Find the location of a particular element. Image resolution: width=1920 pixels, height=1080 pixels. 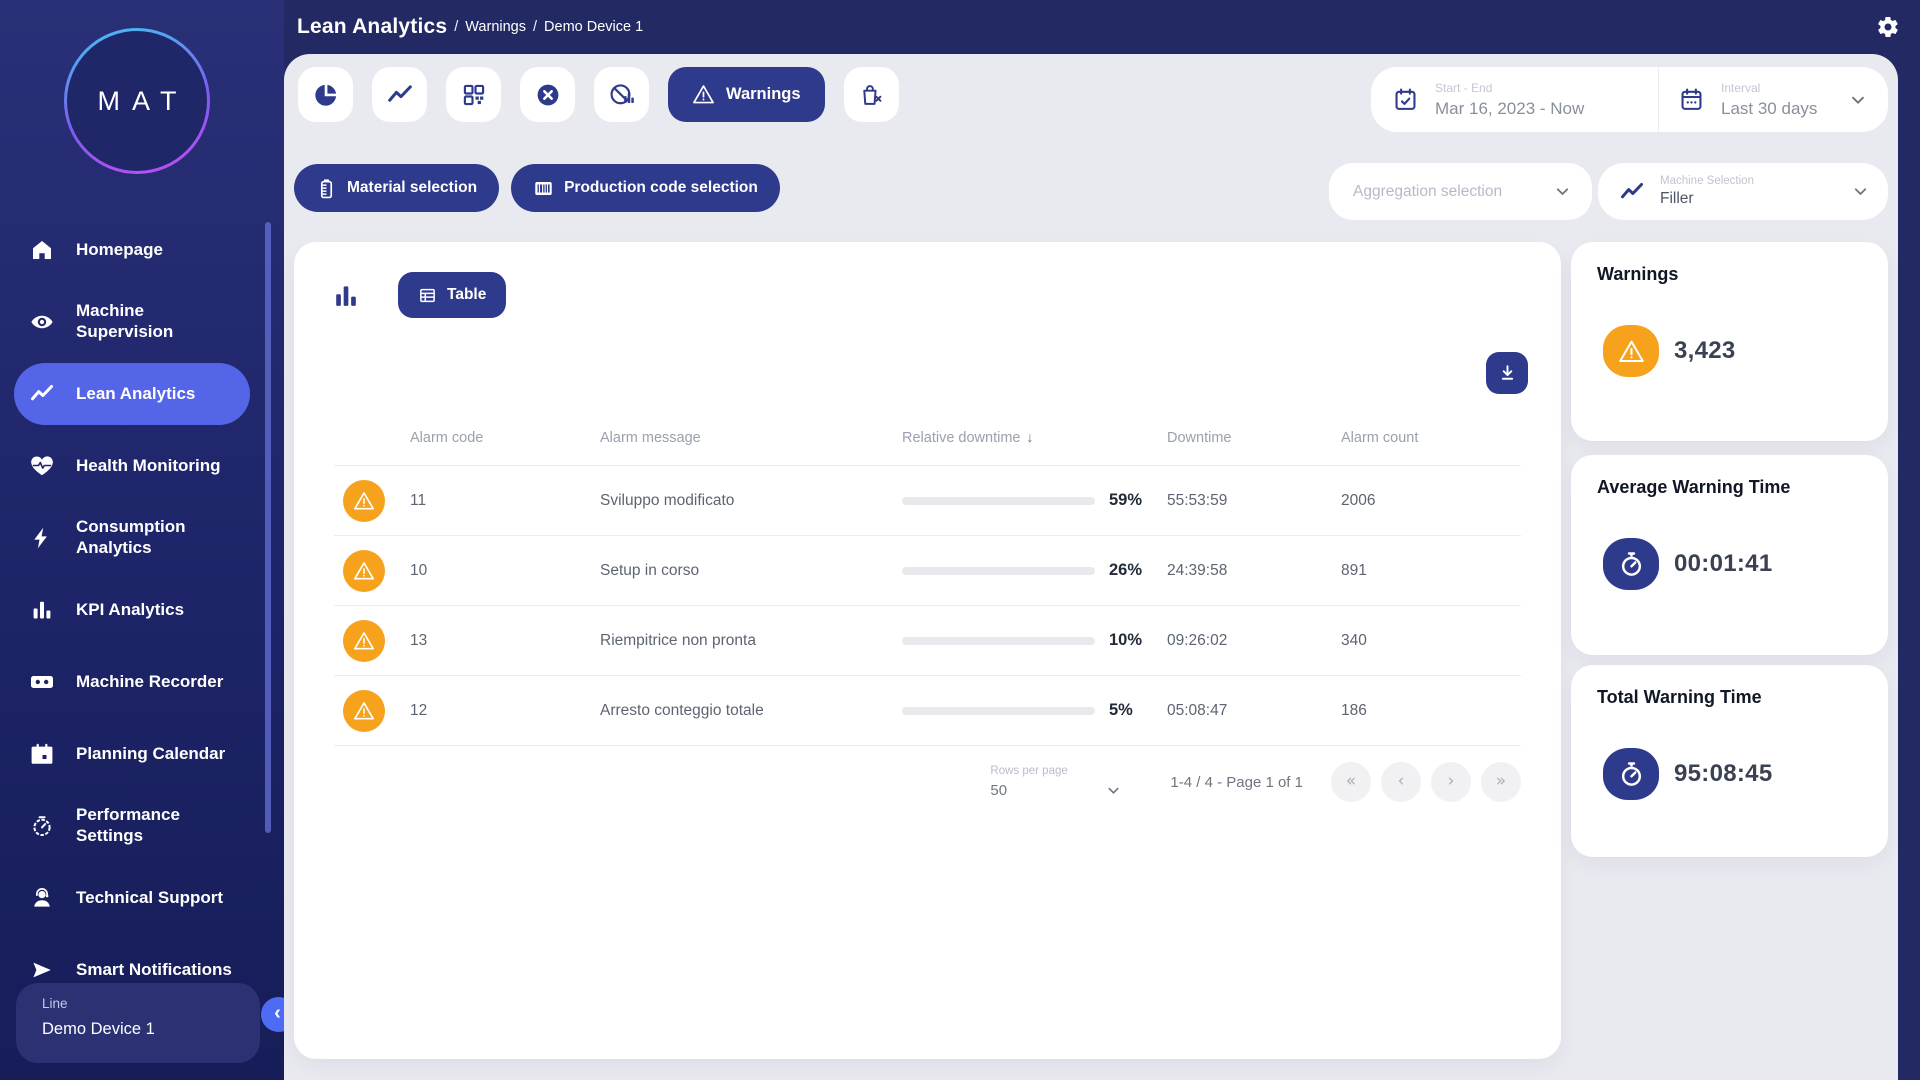

start-end-value: Mar 16, 2023 - Now is located at coordinates (1510, 108).